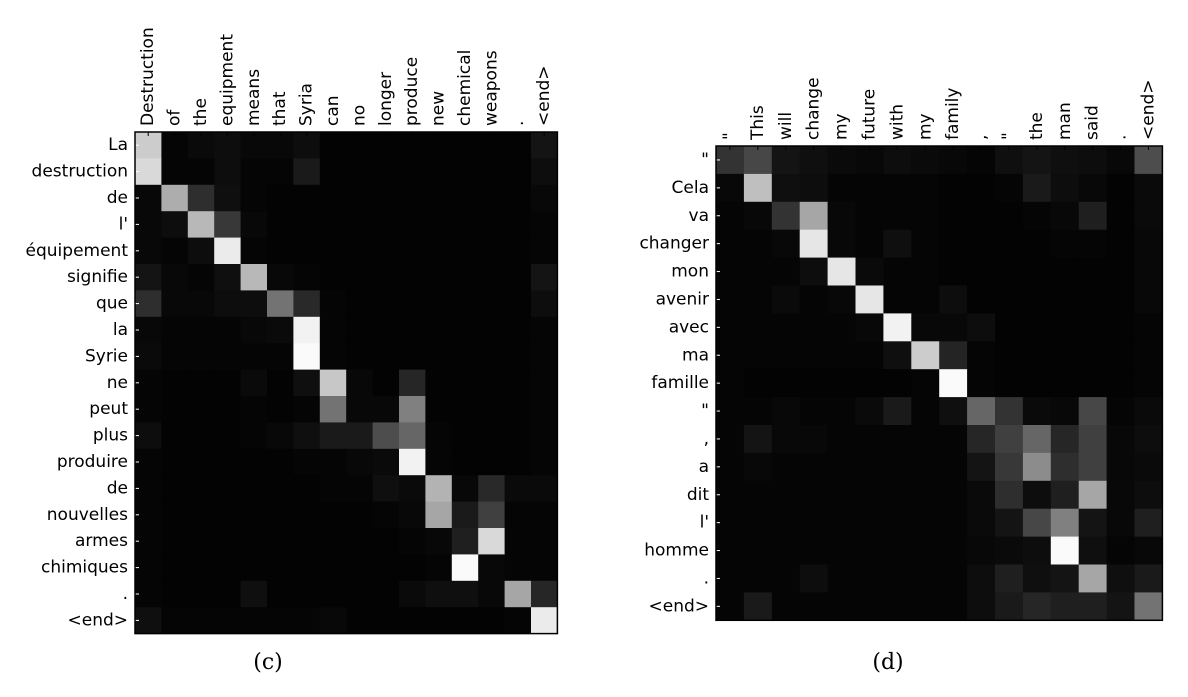 This screenshot has height=697, width=1188. I want to click on y-tick-label: <end>, so click(678, 606).